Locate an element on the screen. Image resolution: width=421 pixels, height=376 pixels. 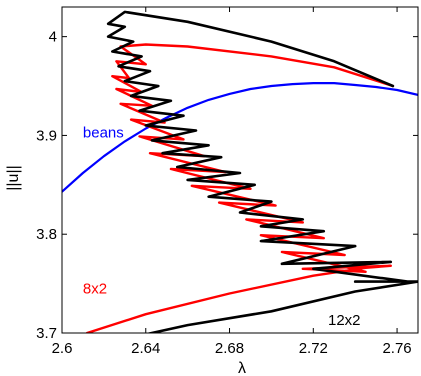
12x2-series-label: 12x2 is located at coordinates (344, 320).